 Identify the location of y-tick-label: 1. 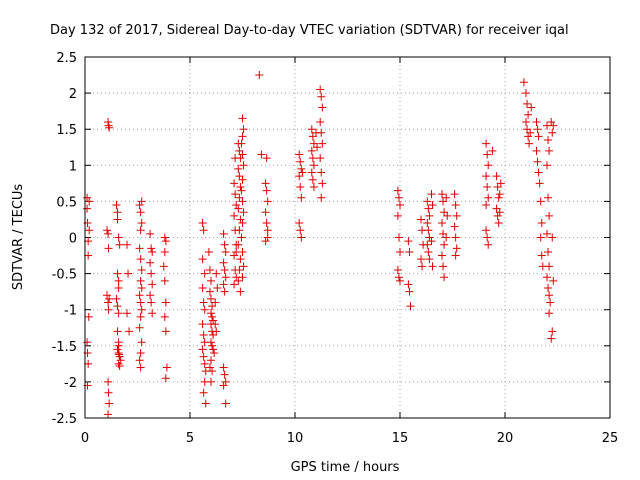
(73, 166).